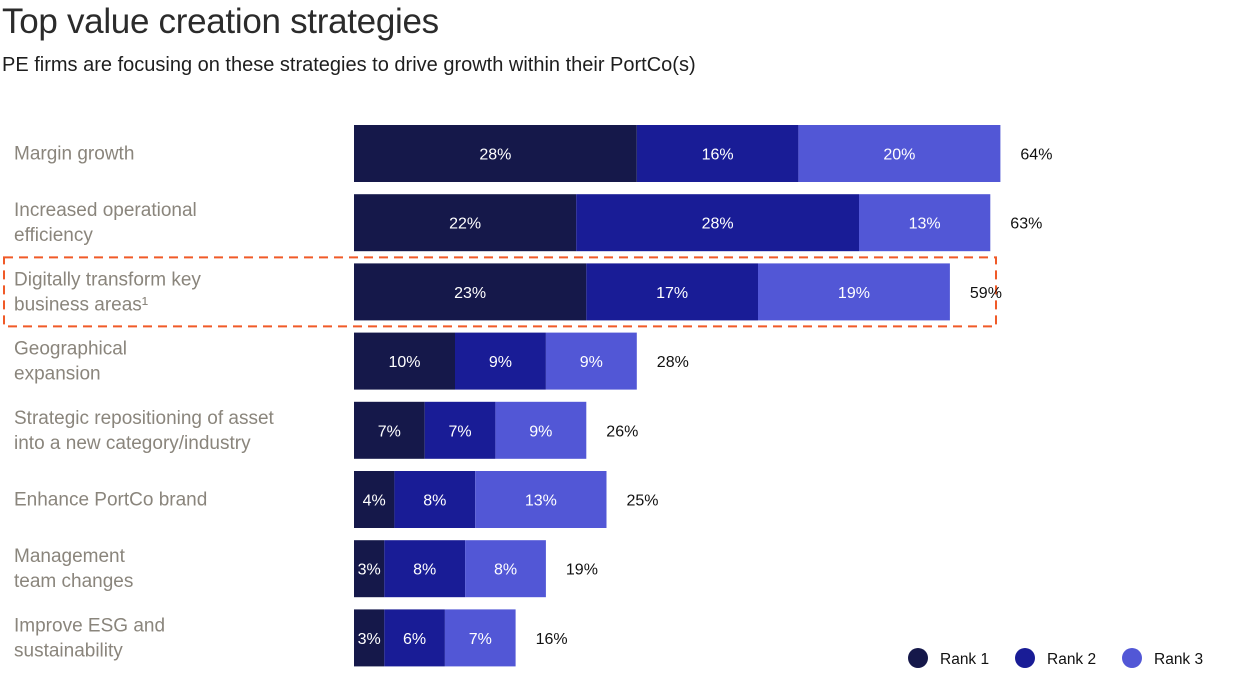 The height and width of the screenshot is (696, 1256). I want to click on total-value-label: 25%, so click(643, 501).